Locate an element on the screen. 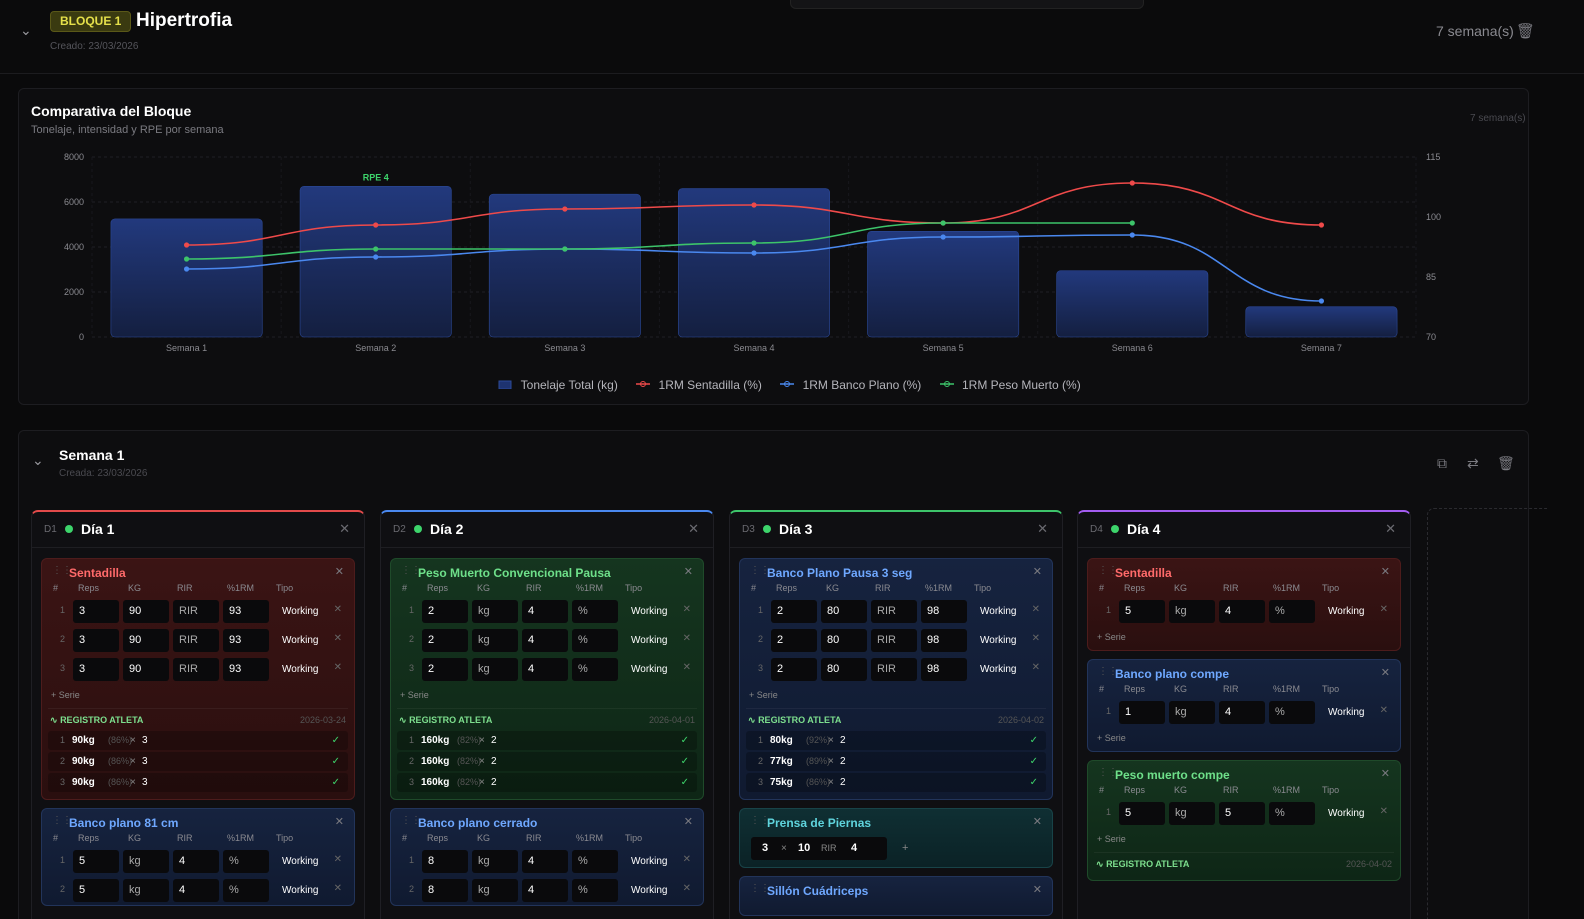  collapse-week-chevron-icon: ⌄ is located at coordinates (38, 460).